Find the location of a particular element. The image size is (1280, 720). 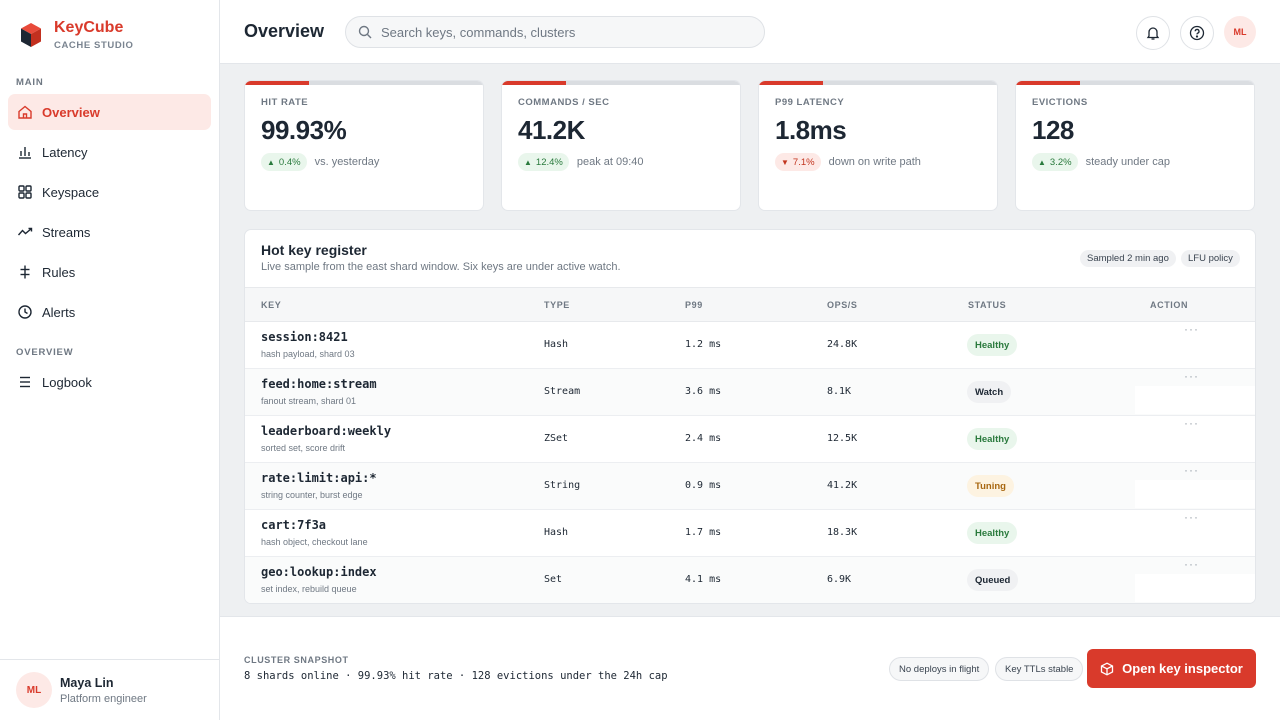

kpi-label: P99 LATENCY is located at coordinates (810, 102).